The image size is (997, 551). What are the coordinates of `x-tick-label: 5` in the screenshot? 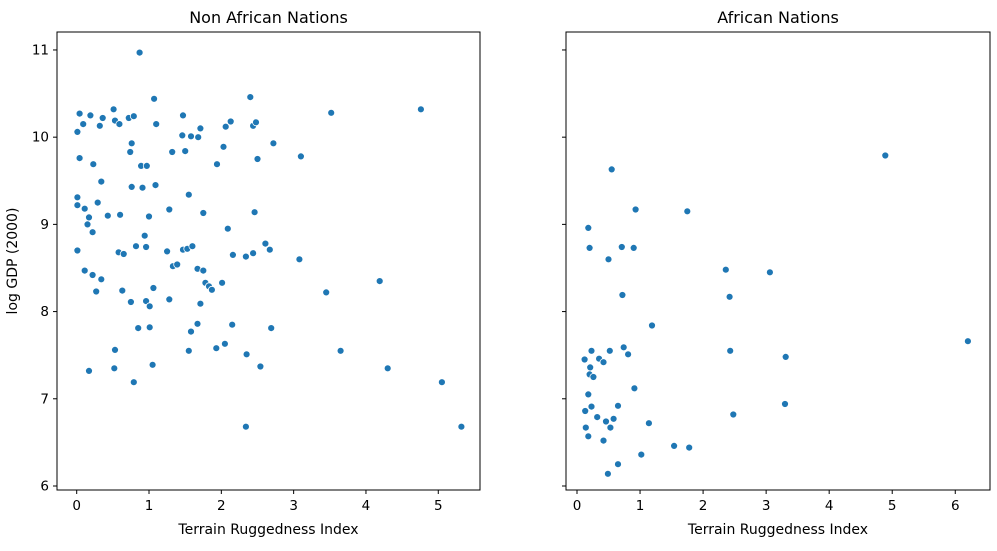 It's located at (892, 506).